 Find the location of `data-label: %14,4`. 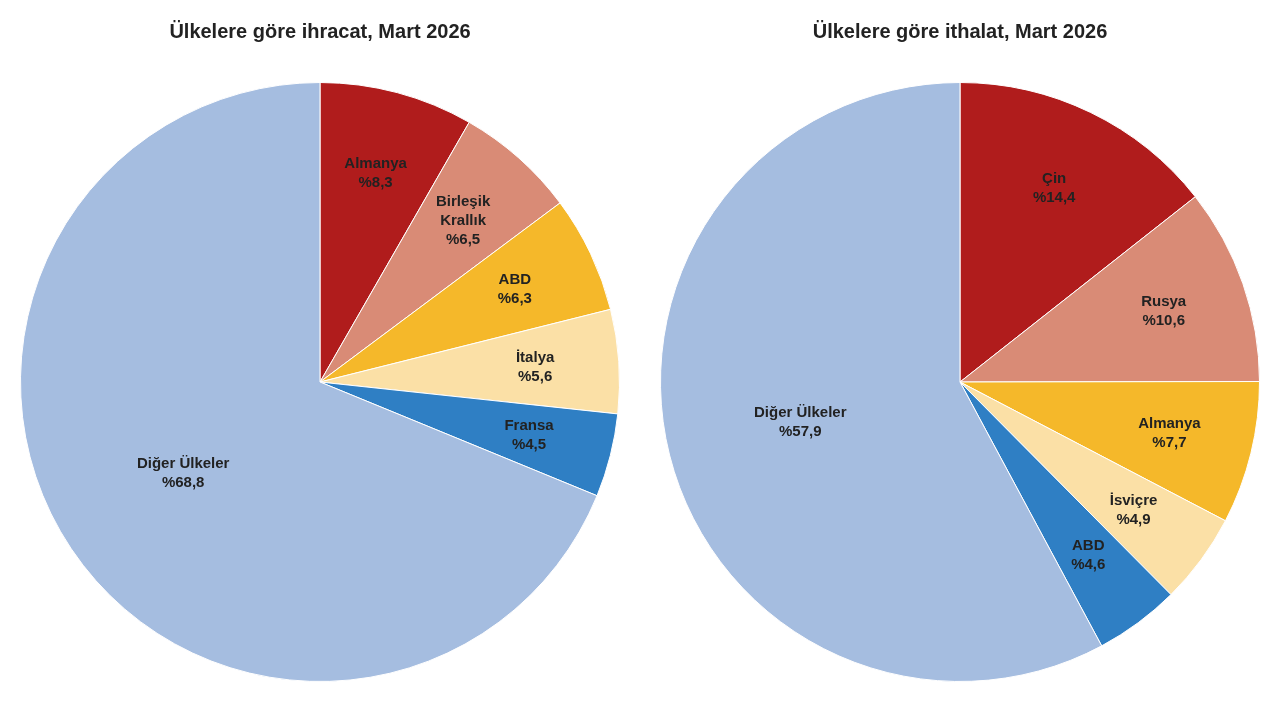

data-label: %14,4 is located at coordinates (1054, 196).